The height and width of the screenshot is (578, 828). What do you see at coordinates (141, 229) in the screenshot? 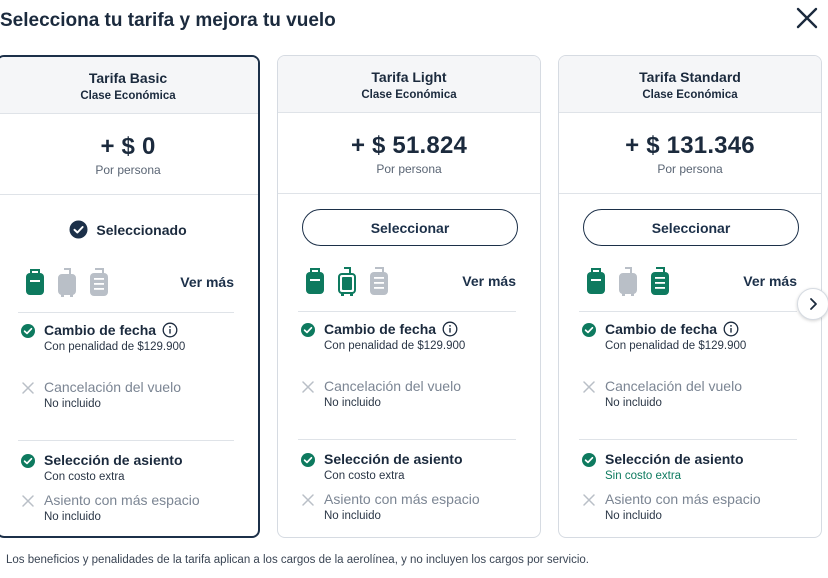
I see `selected-label: Seleccionado` at bounding box center [141, 229].